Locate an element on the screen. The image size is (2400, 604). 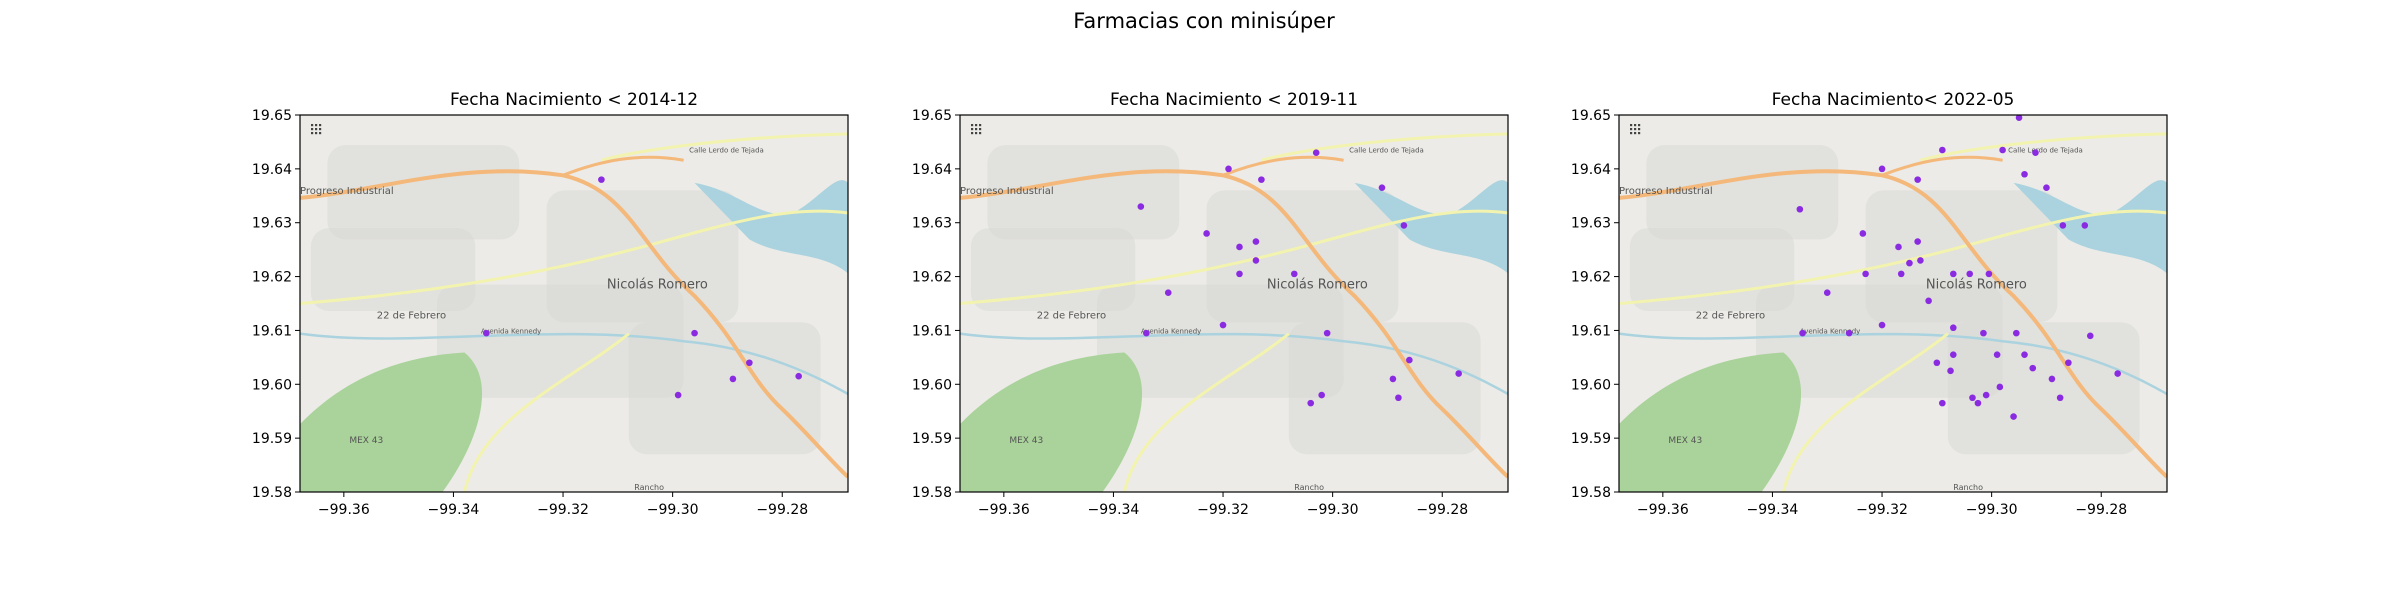
y-tick-label: 19.61 is located at coordinates (272, 331).